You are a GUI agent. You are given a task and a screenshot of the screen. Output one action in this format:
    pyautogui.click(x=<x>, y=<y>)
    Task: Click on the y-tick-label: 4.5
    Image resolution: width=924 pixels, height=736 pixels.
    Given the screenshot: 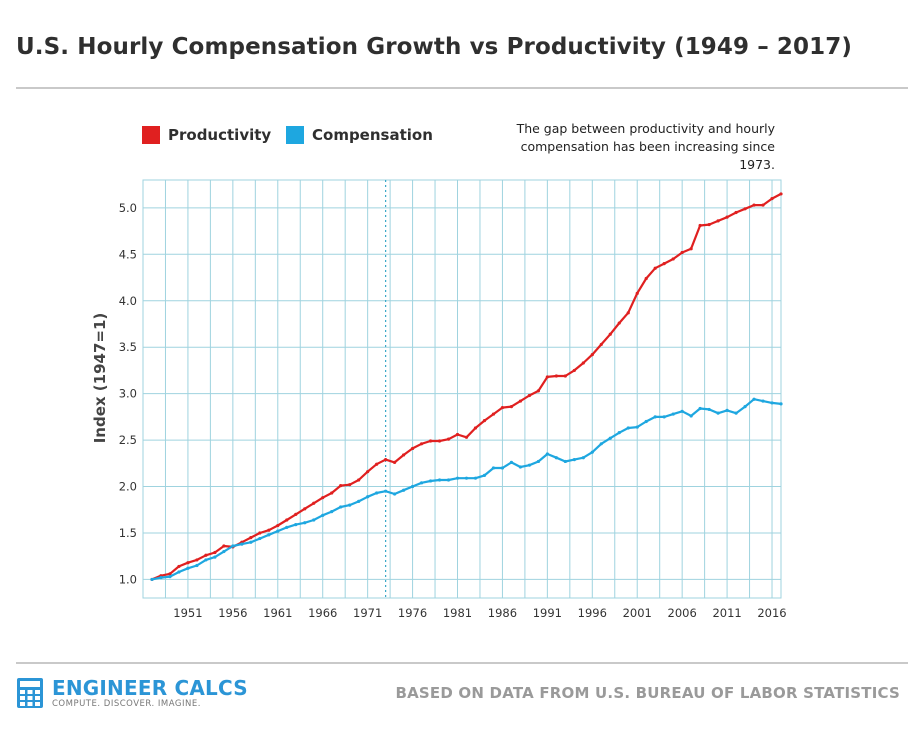 What is the action you would take?
    pyautogui.click(x=128, y=254)
    